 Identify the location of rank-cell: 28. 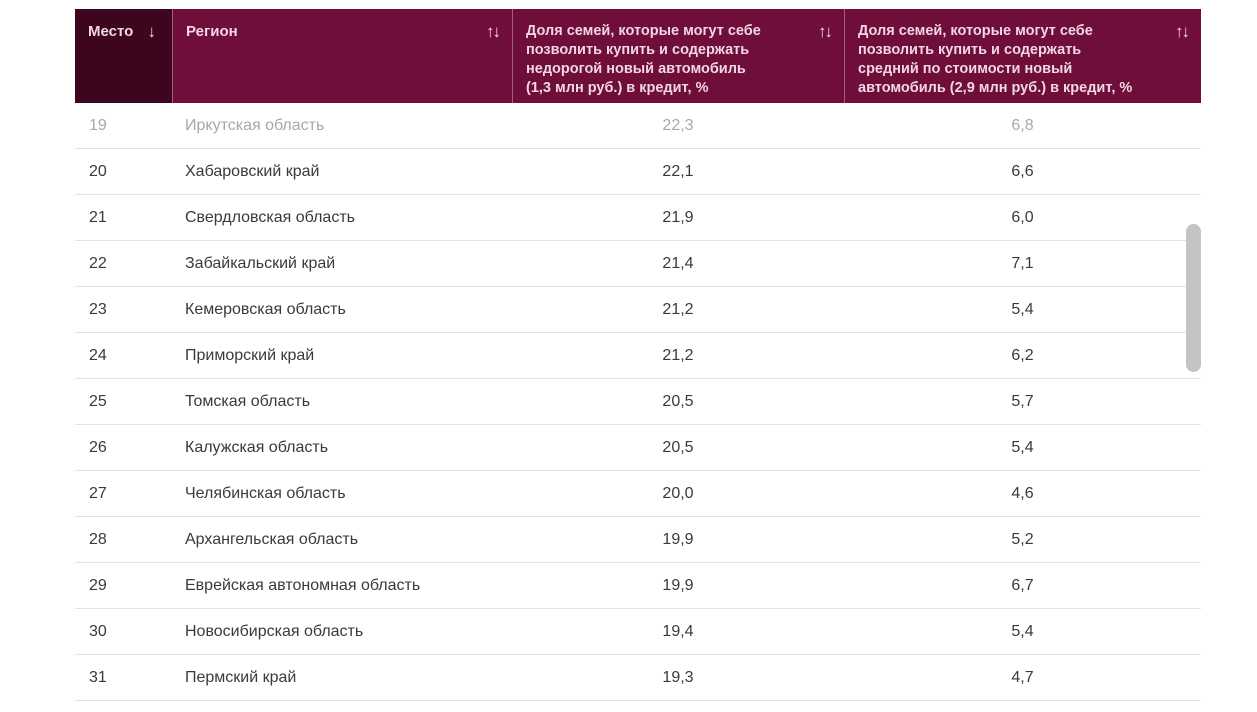
(98, 539).